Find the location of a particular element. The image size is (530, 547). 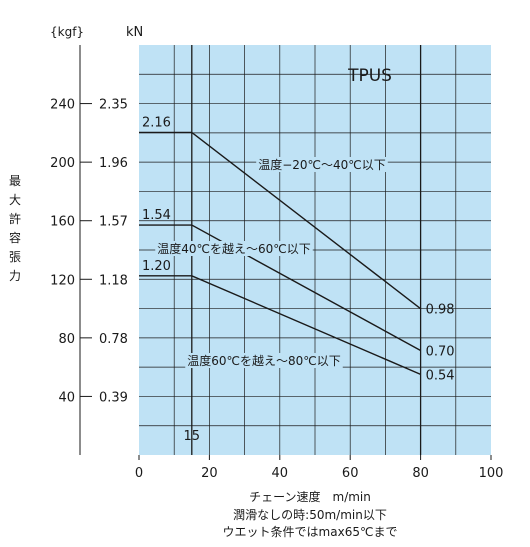

y-axis-label-char: 力 is located at coordinates (14, 276).